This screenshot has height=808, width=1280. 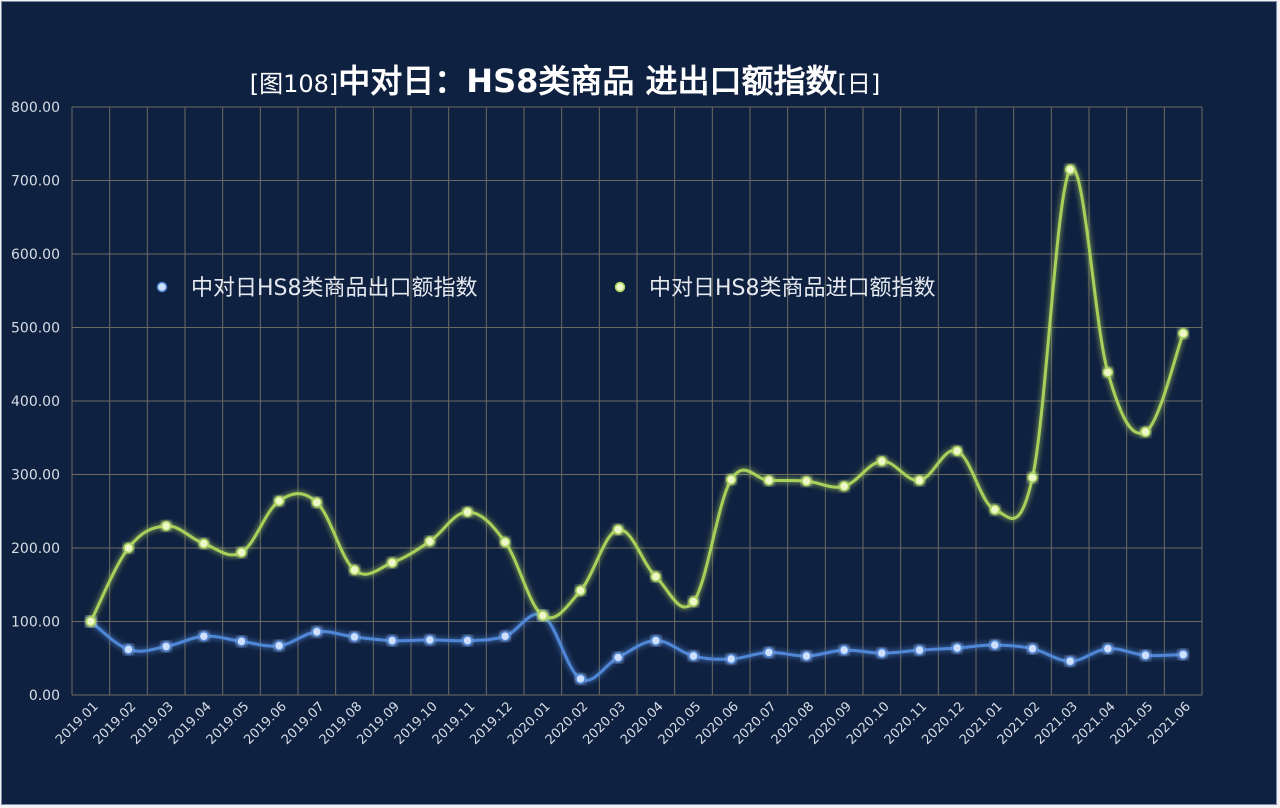 I want to click on chart-title: [图108]中对日：HS8类商品 进出口额指数[日], so click(x=565, y=79).